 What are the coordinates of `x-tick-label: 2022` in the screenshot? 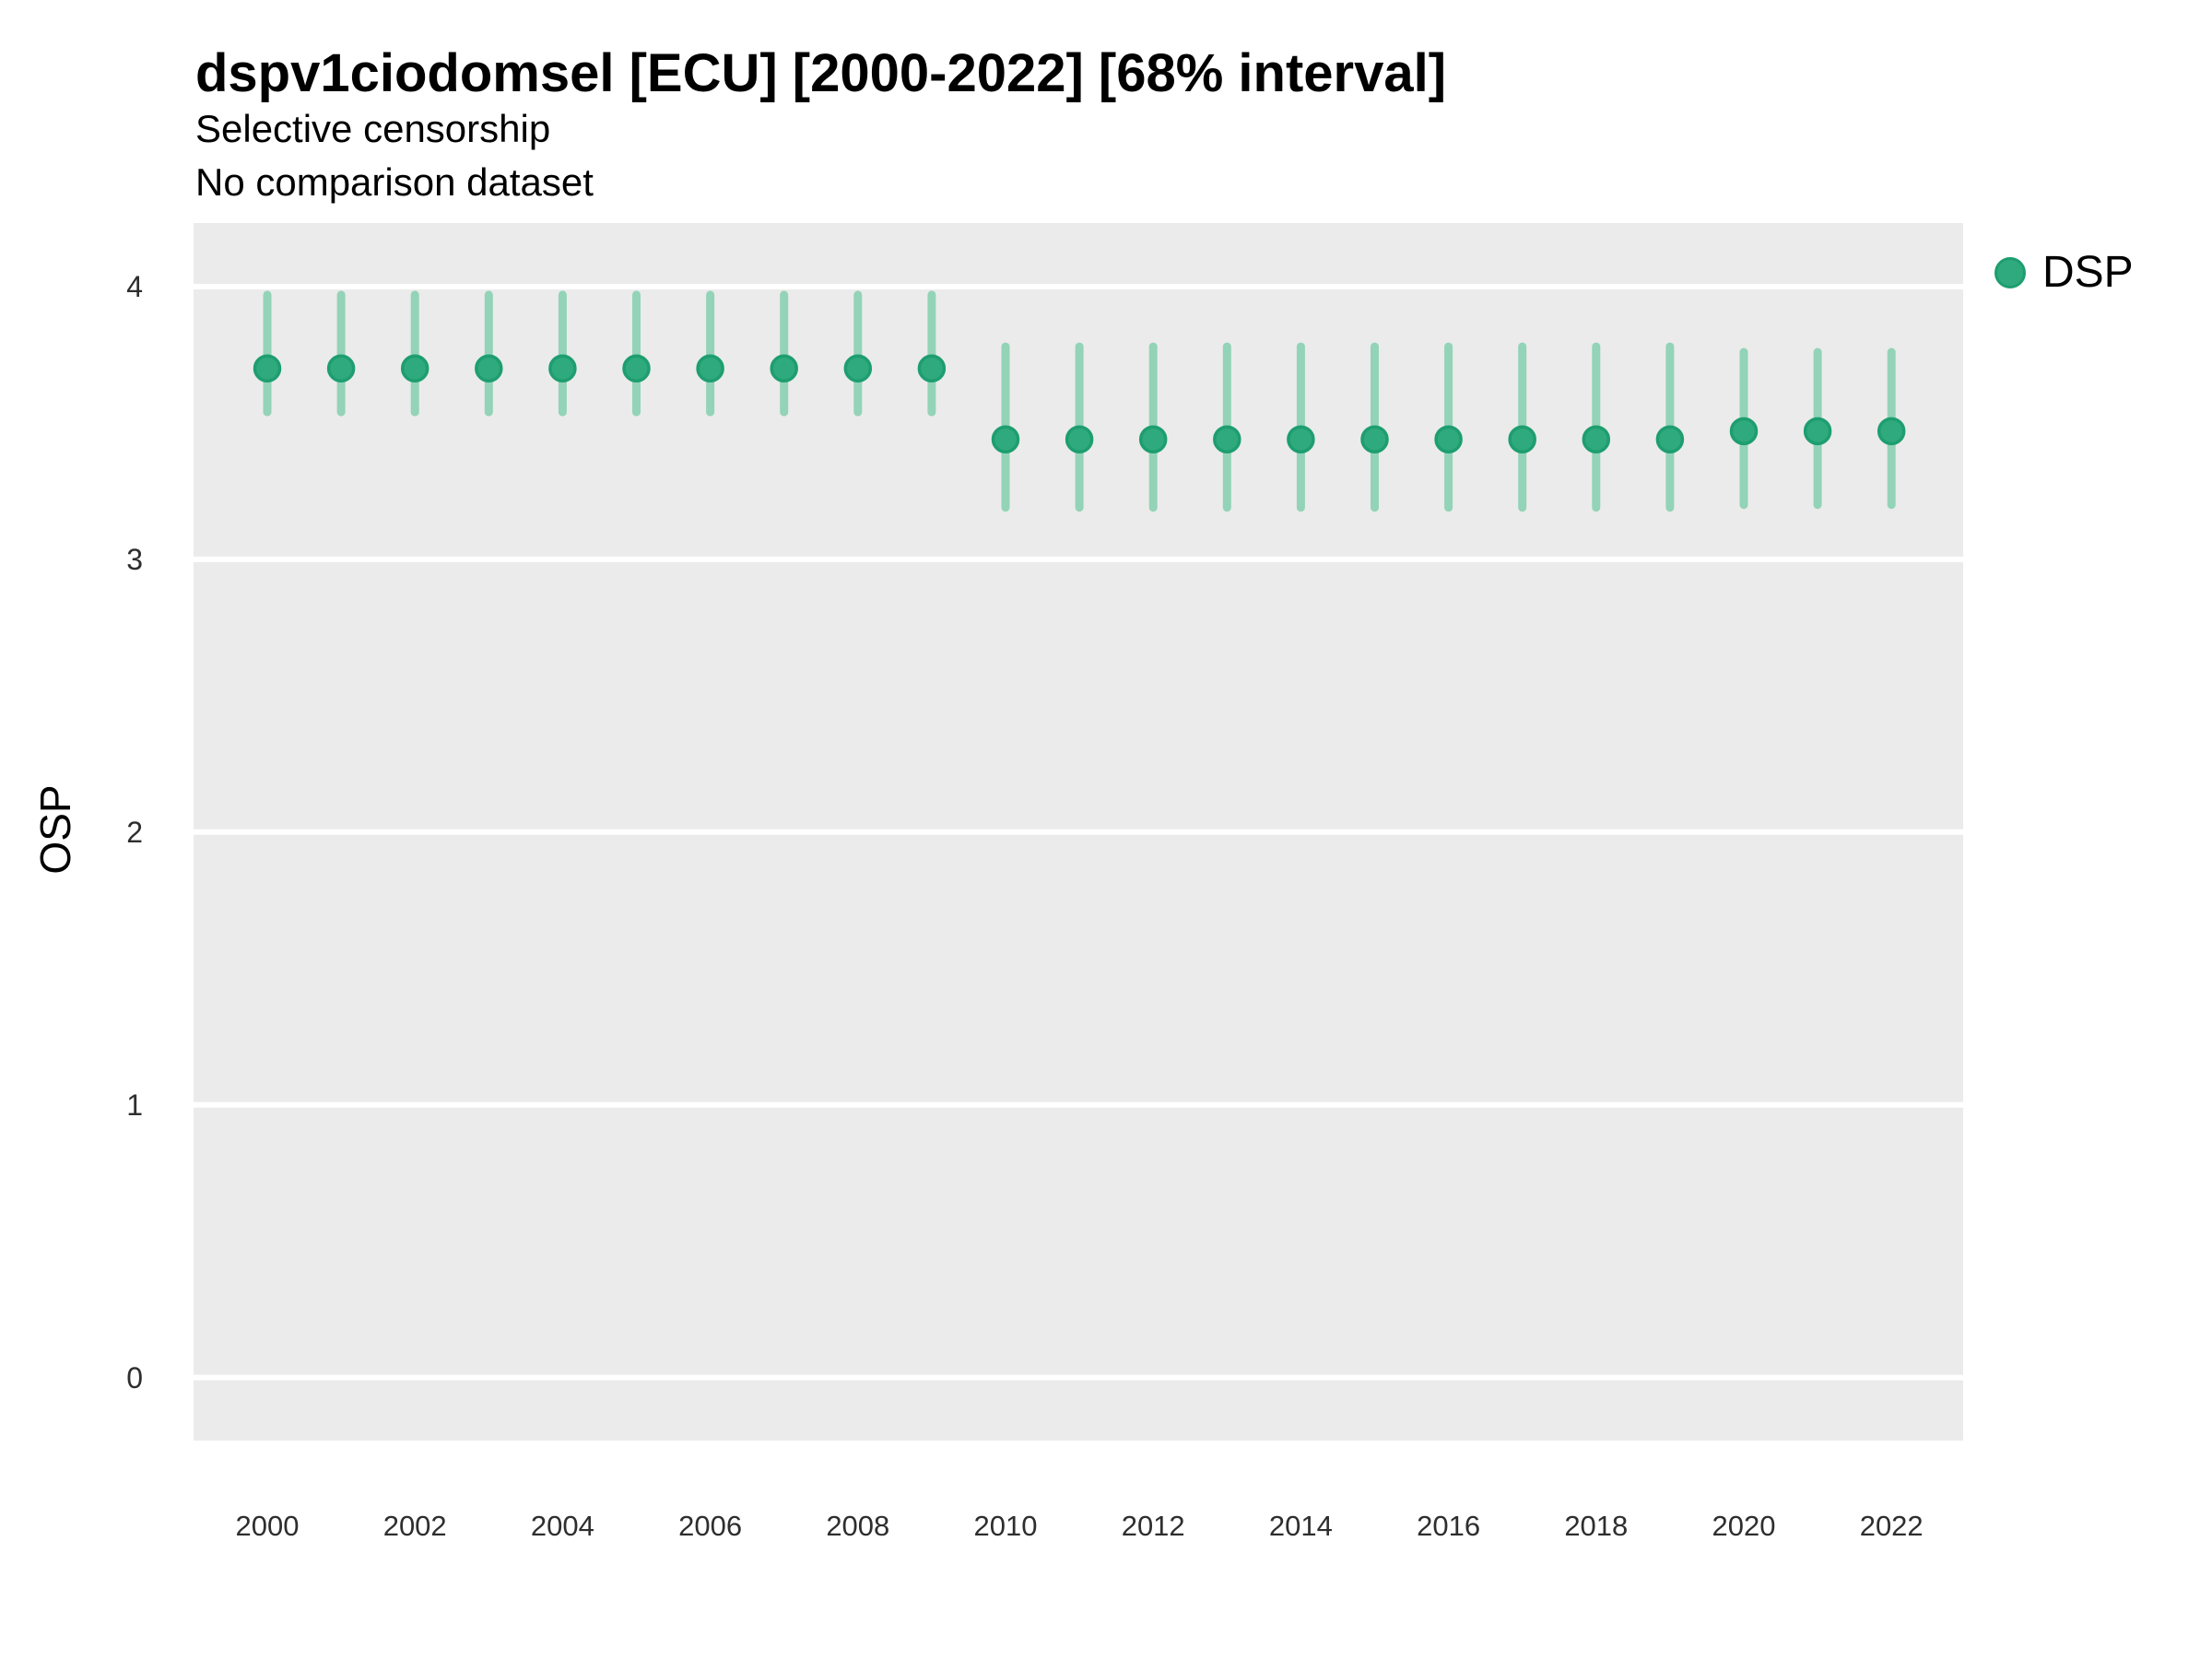 It's located at (1891, 1526).